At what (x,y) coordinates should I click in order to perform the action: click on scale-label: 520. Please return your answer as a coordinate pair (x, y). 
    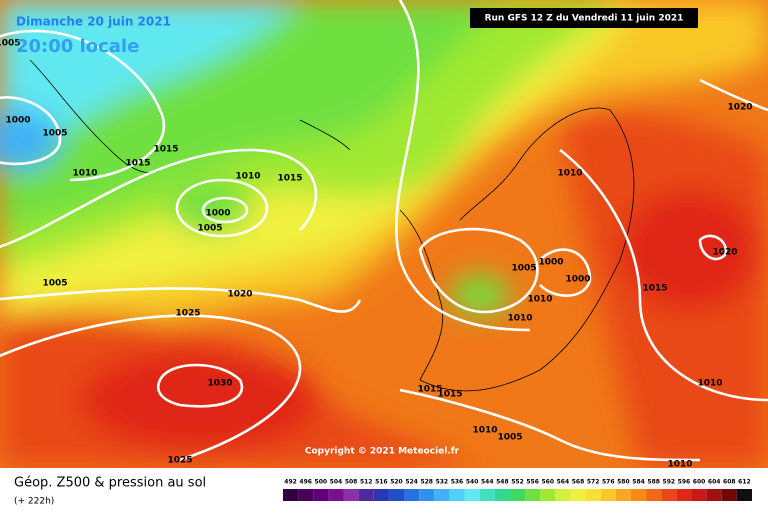
    Looking at the image, I should click on (396, 482).